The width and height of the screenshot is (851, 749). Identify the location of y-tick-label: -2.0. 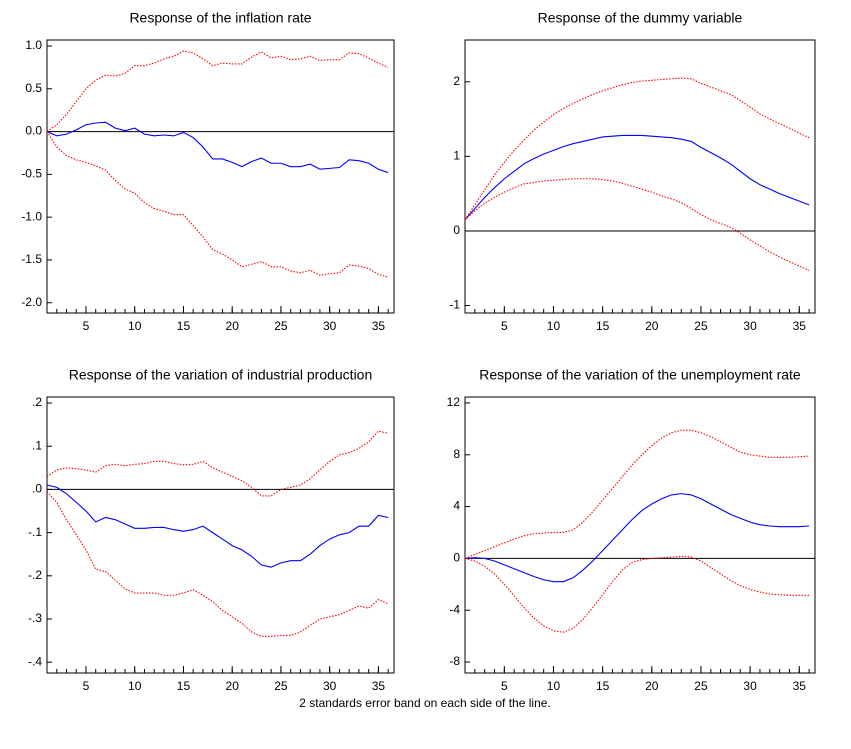
(31, 302).